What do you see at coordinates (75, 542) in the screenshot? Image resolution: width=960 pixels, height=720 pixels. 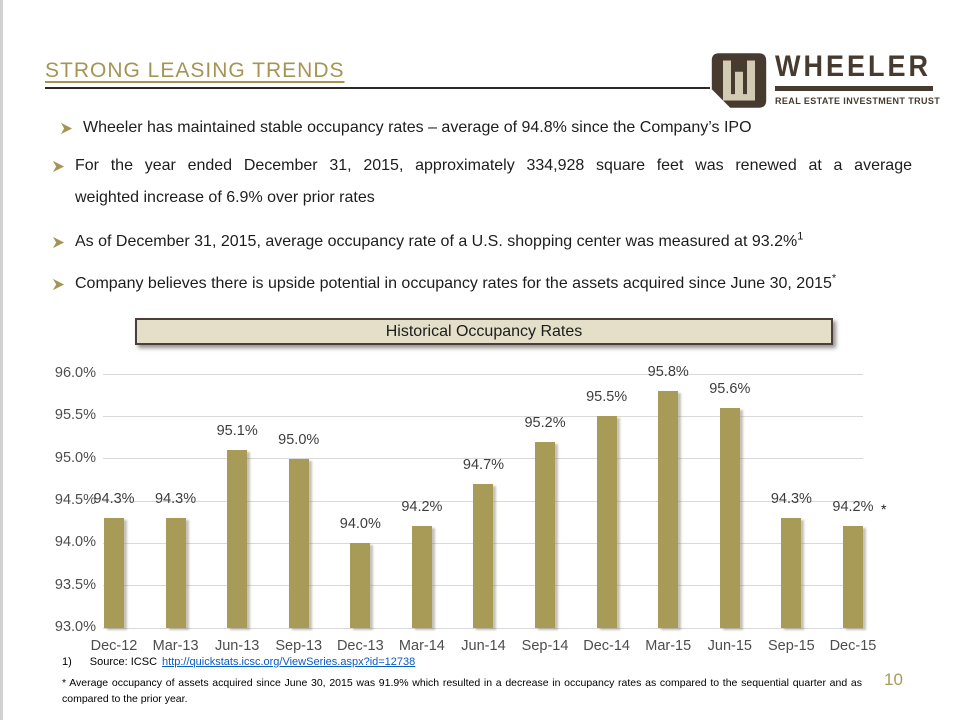 I see `y-tick-label: 94.0%` at bounding box center [75, 542].